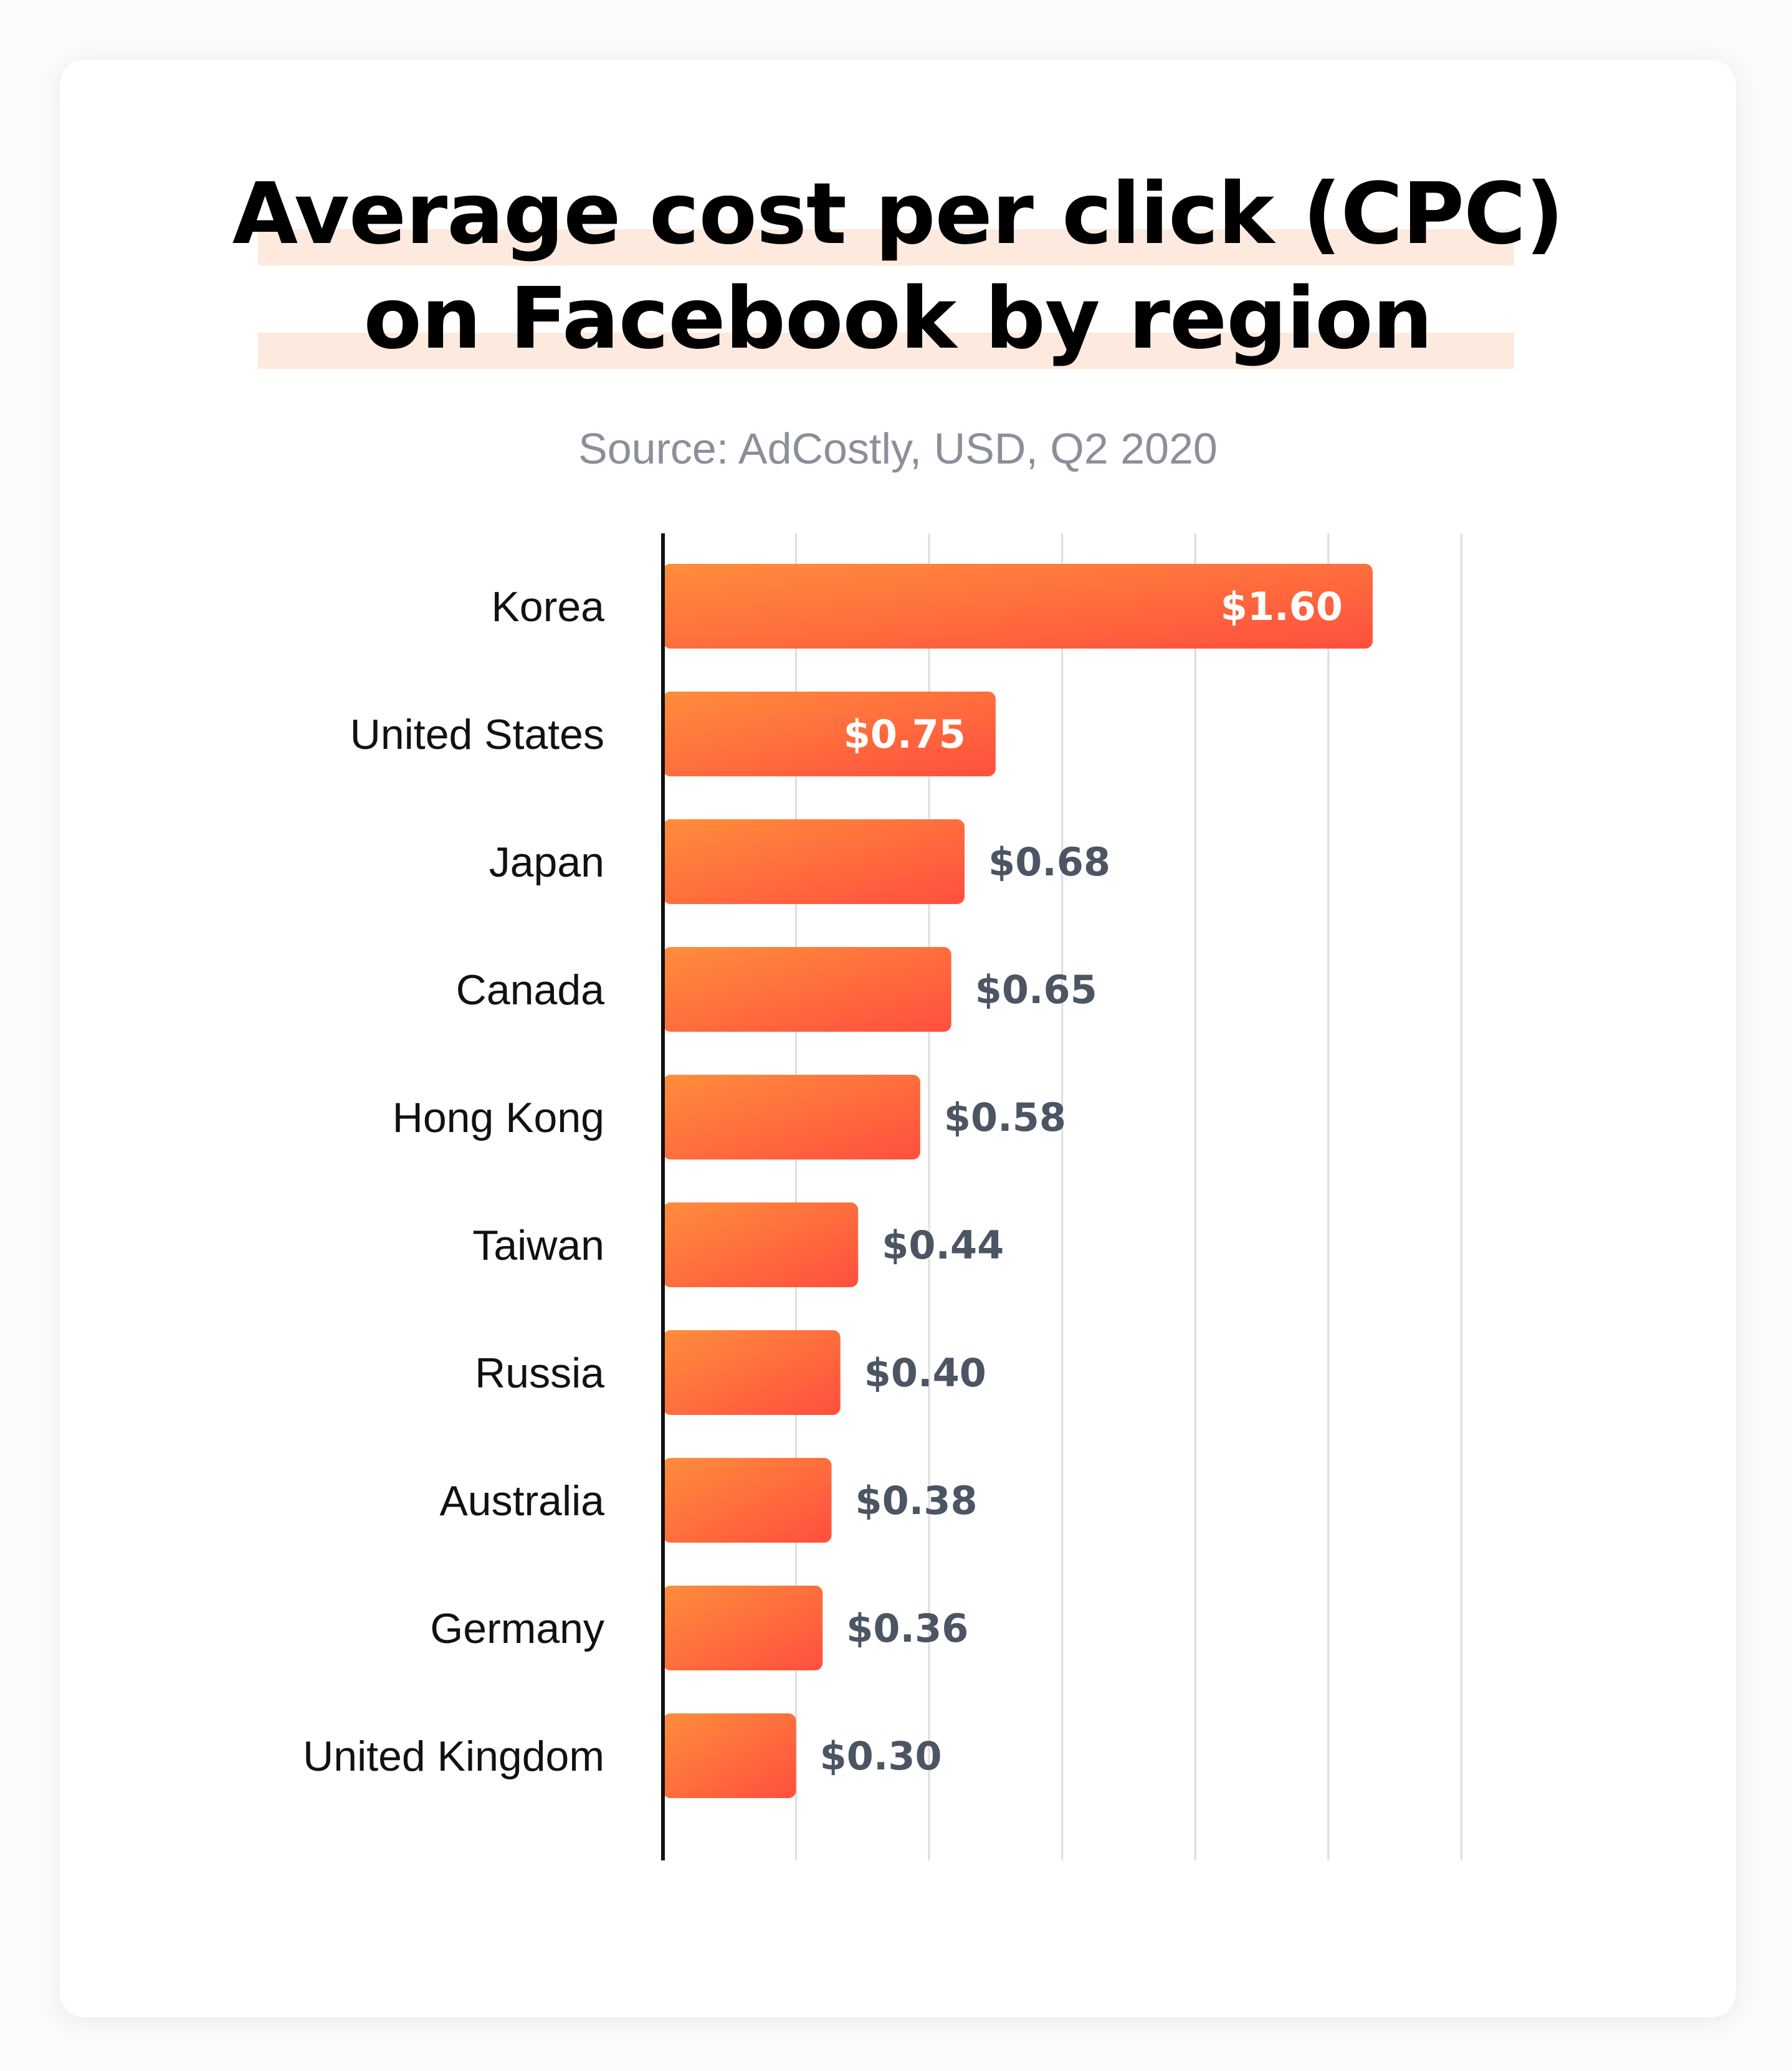 Image resolution: width=1792 pixels, height=2071 pixels. Describe the element at coordinates (943, 1245) in the screenshot. I see `value-label: $0.44` at that location.